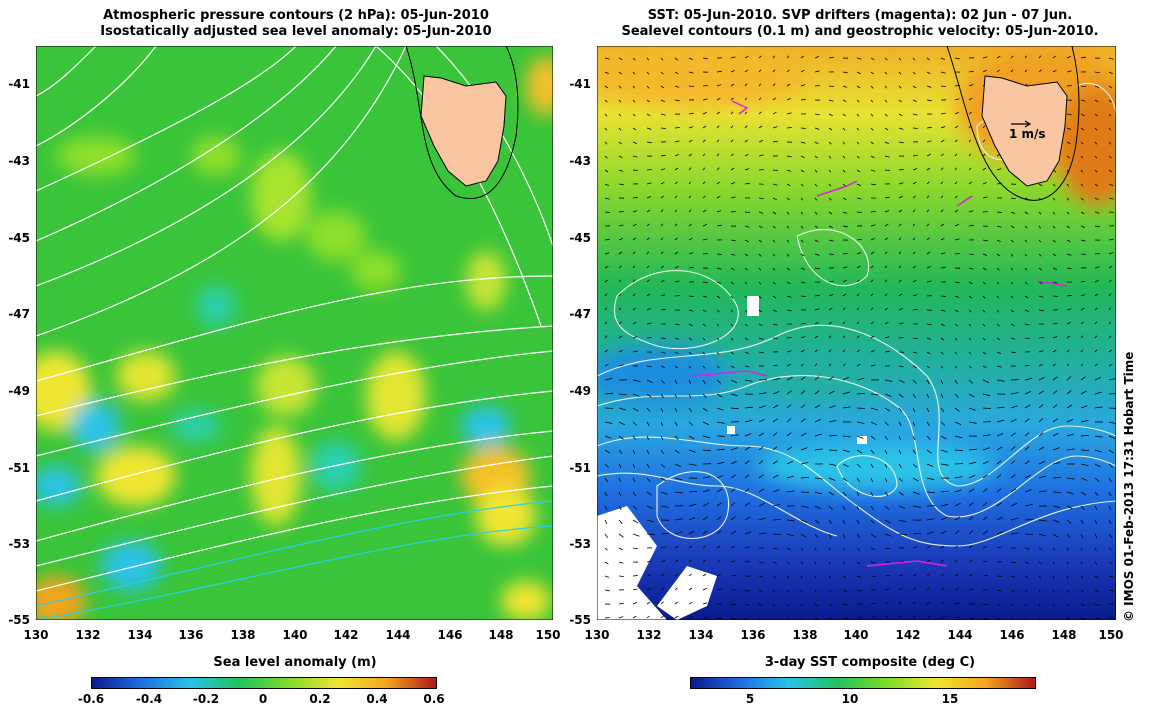 Image resolution: width=1150 pixels, height=710 pixels. Describe the element at coordinates (870, 662) in the screenshot. I see `right-colorbar-title: 3-day SST composite (deg C)` at that location.